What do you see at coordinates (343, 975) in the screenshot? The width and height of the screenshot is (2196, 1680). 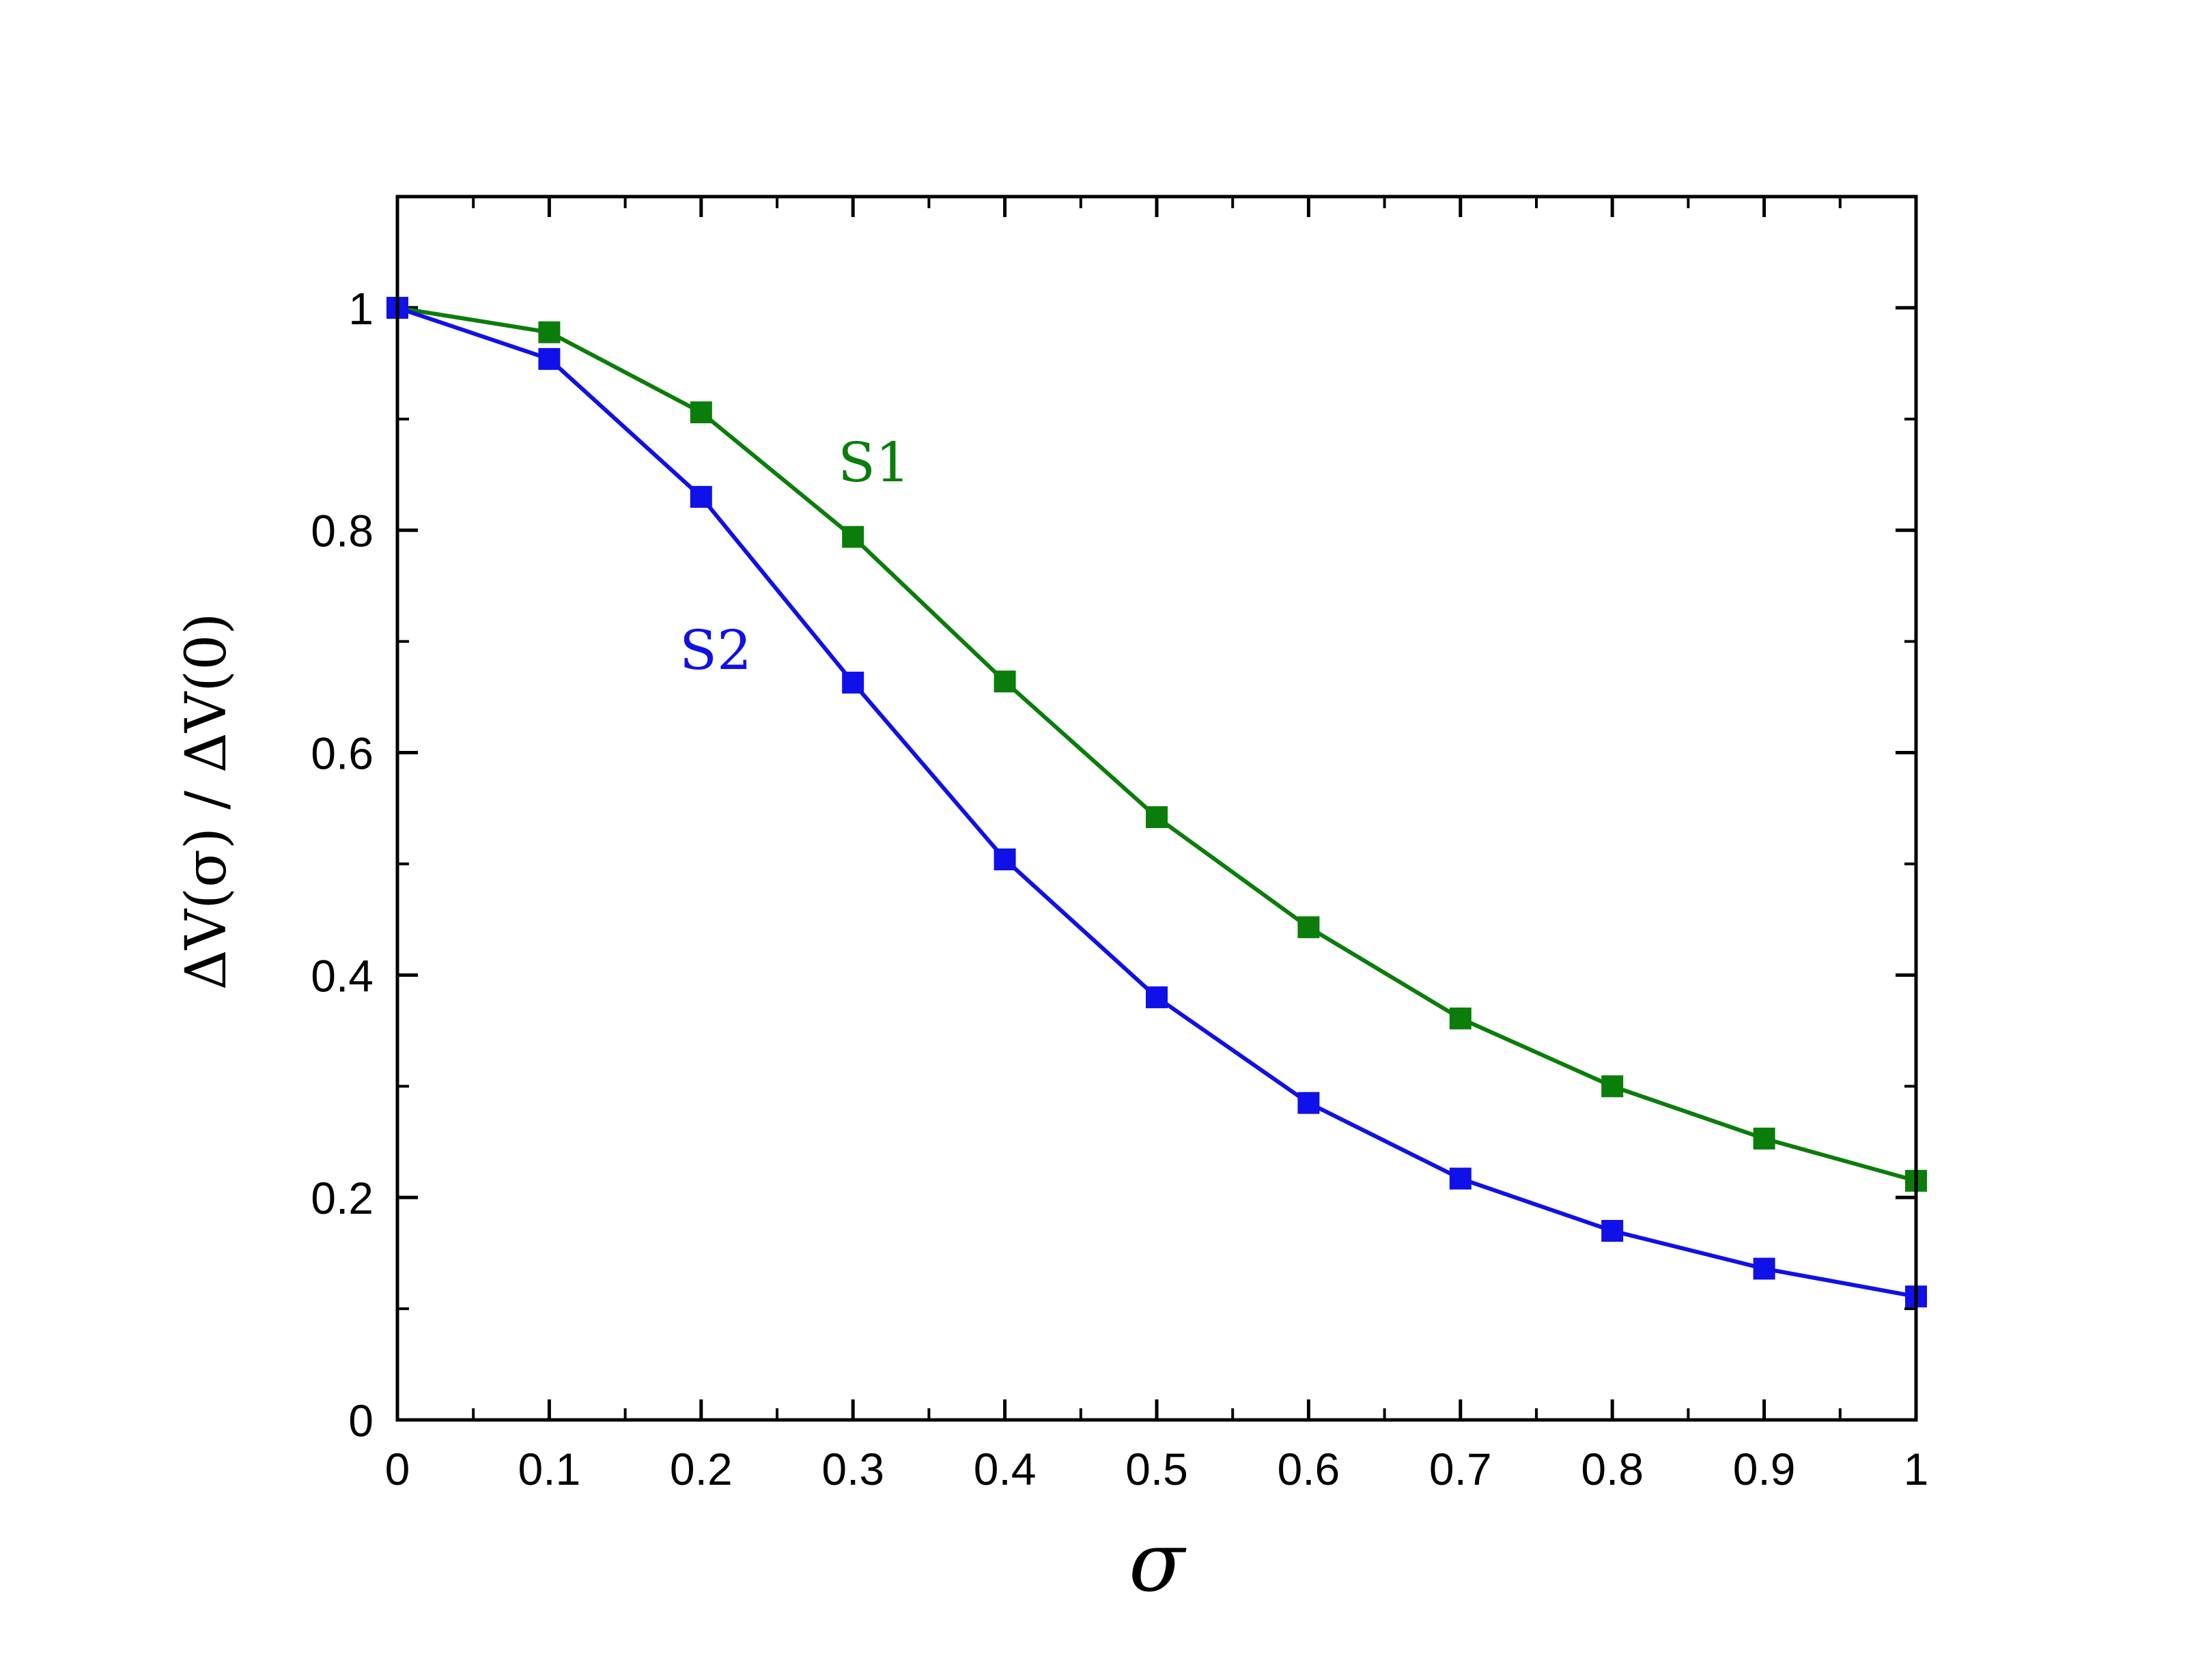 I see `y-tick-label: 0.4` at bounding box center [343, 975].